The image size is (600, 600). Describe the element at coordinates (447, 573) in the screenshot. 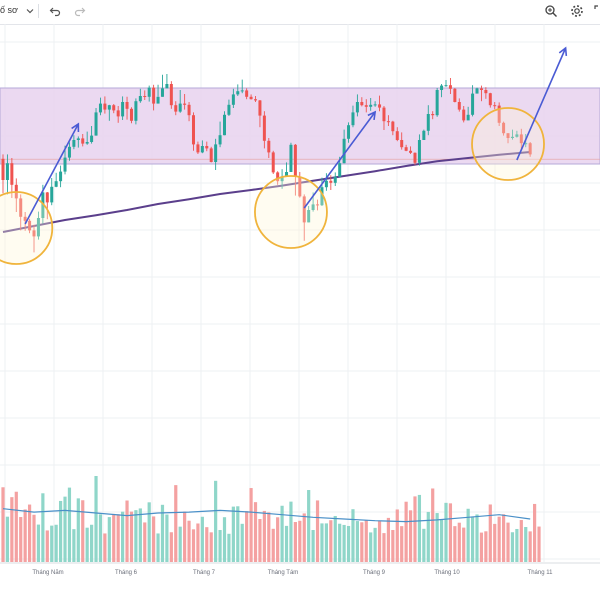

I see `x-tick-label: Tháng 10` at that location.